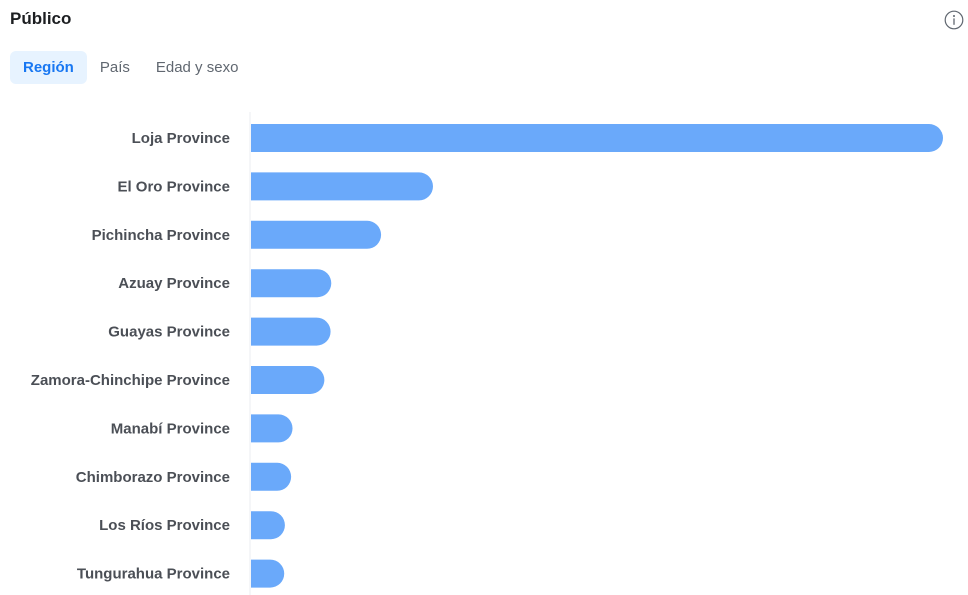 The width and height of the screenshot is (968, 595). What do you see at coordinates (174, 283) in the screenshot?
I see `category-label: Azuay Province` at bounding box center [174, 283].